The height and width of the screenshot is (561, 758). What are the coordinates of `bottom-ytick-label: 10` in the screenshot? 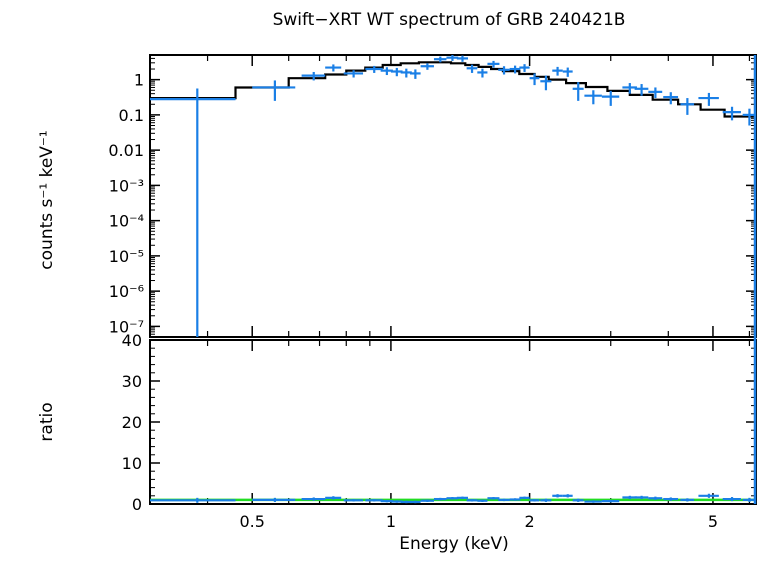 It's located at (132, 463).